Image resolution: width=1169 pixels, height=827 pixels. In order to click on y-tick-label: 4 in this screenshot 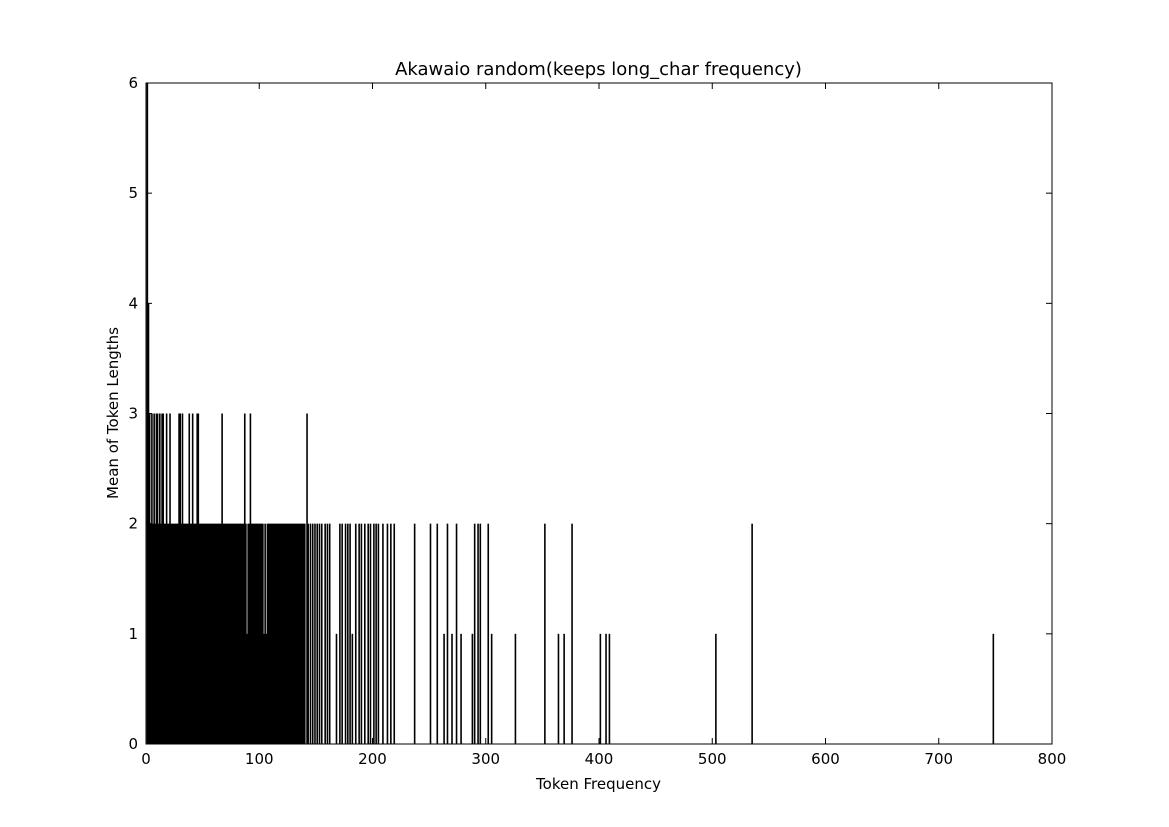, I will do `click(133, 303)`.